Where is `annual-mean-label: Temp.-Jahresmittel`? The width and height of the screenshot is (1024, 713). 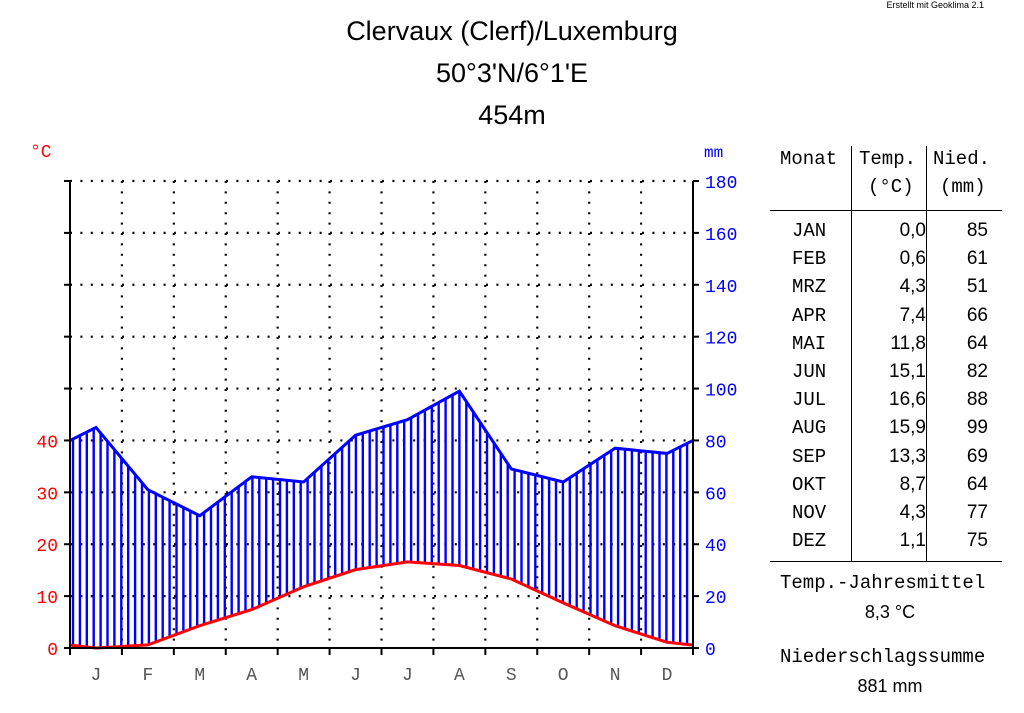
annual-mean-label: Temp.-Jahresmittel is located at coordinates (883, 583).